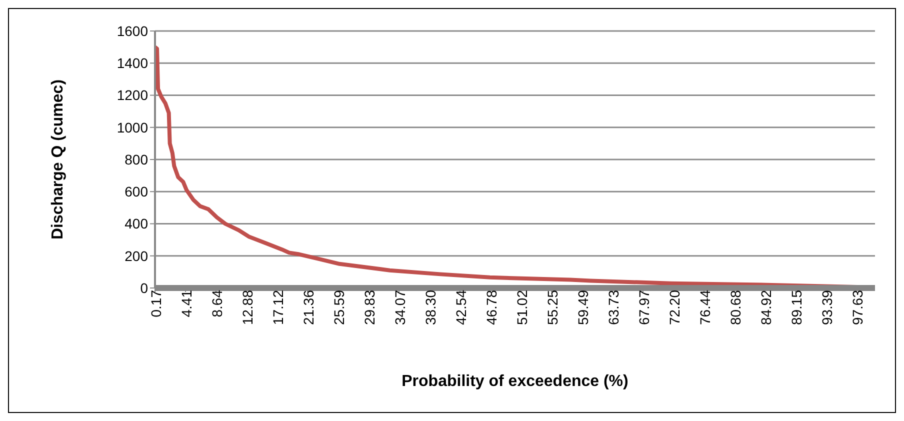  What do you see at coordinates (522, 308) in the screenshot?
I see `x-tick-label: 51.02` at bounding box center [522, 308].